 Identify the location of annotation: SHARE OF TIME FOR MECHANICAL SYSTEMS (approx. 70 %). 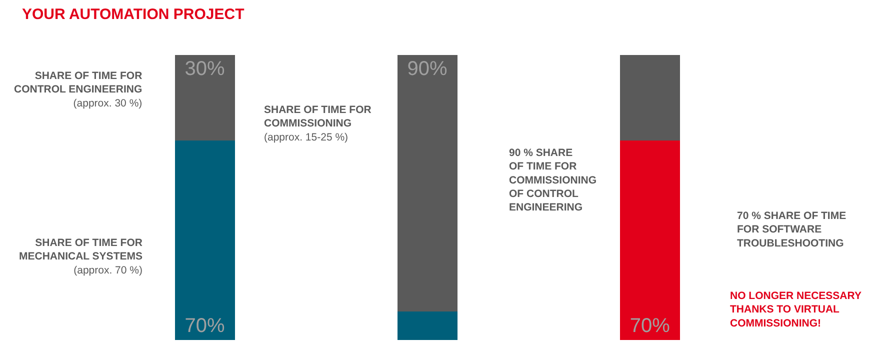
(81, 256).